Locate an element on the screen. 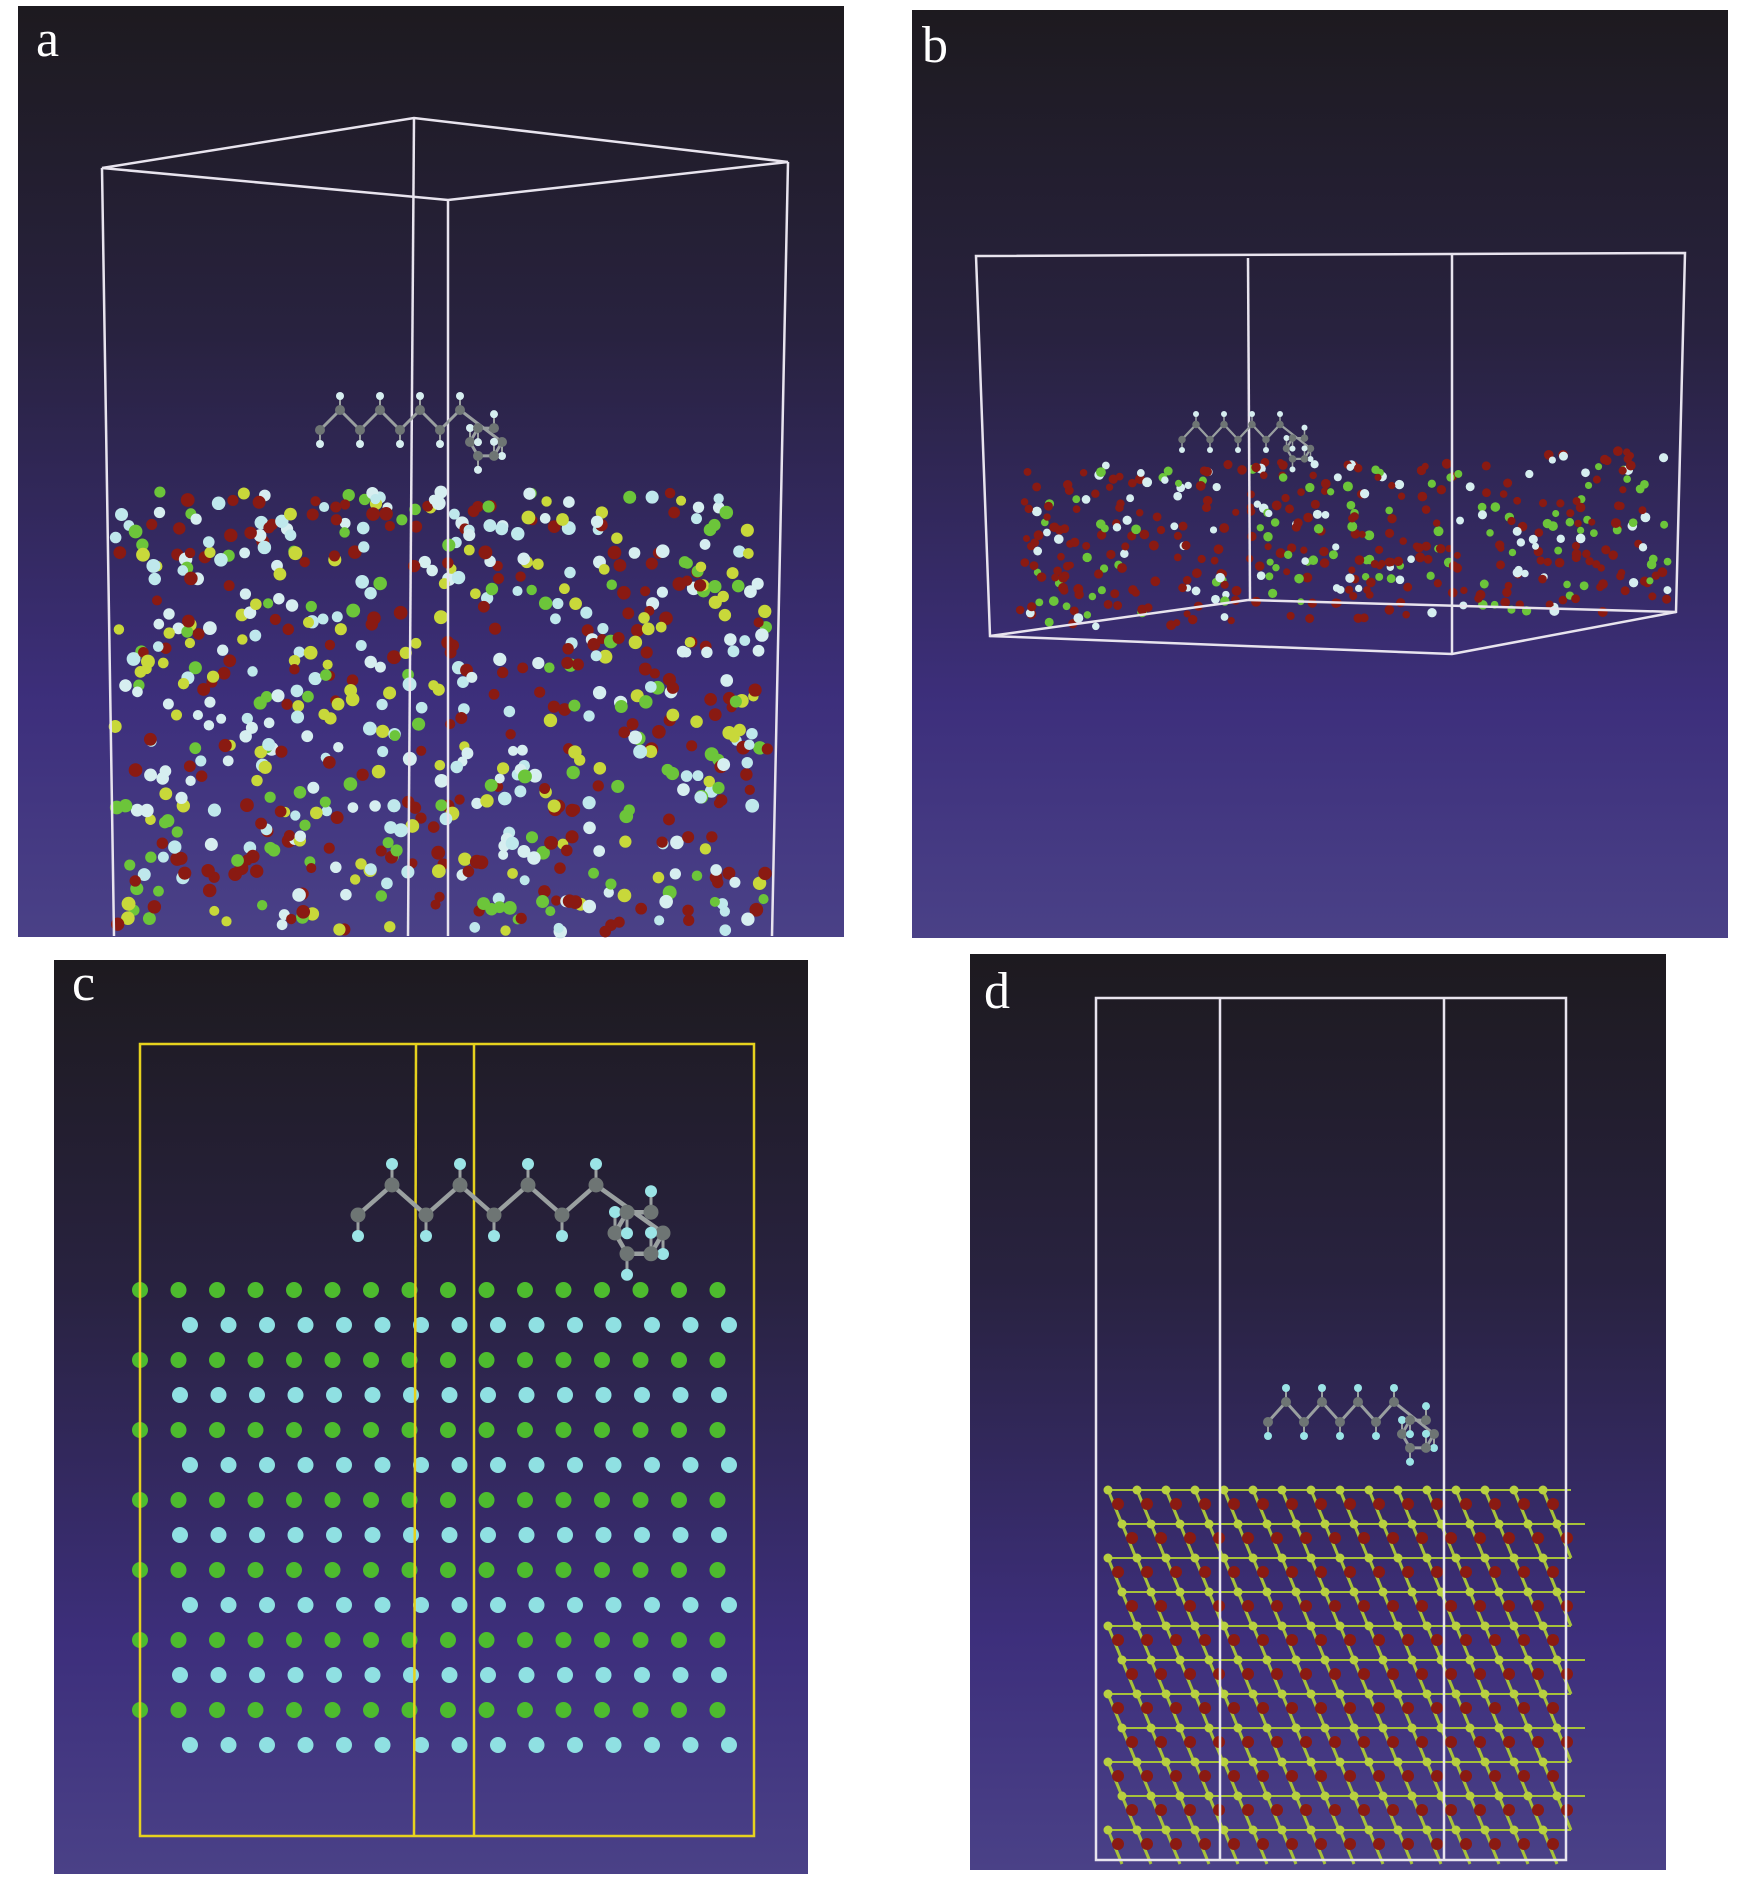 The width and height of the screenshot is (1748, 1890). panel-label: b is located at coordinates (935, 45).